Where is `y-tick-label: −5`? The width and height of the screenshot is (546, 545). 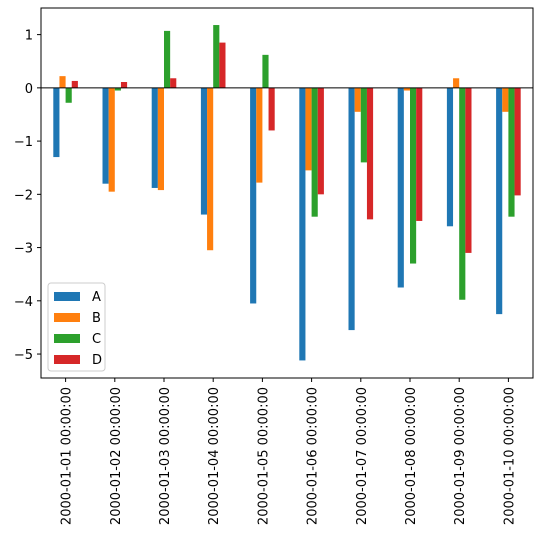 y-tick-label: −5 is located at coordinates (23, 355).